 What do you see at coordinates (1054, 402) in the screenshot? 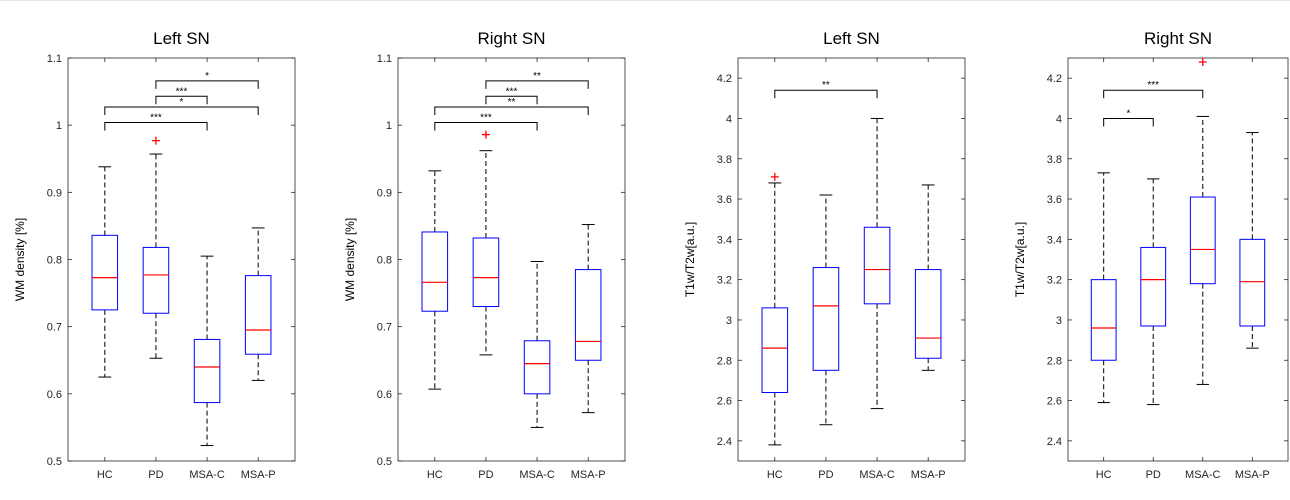
I see `y-tick-label: 2.6` at bounding box center [1054, 402].